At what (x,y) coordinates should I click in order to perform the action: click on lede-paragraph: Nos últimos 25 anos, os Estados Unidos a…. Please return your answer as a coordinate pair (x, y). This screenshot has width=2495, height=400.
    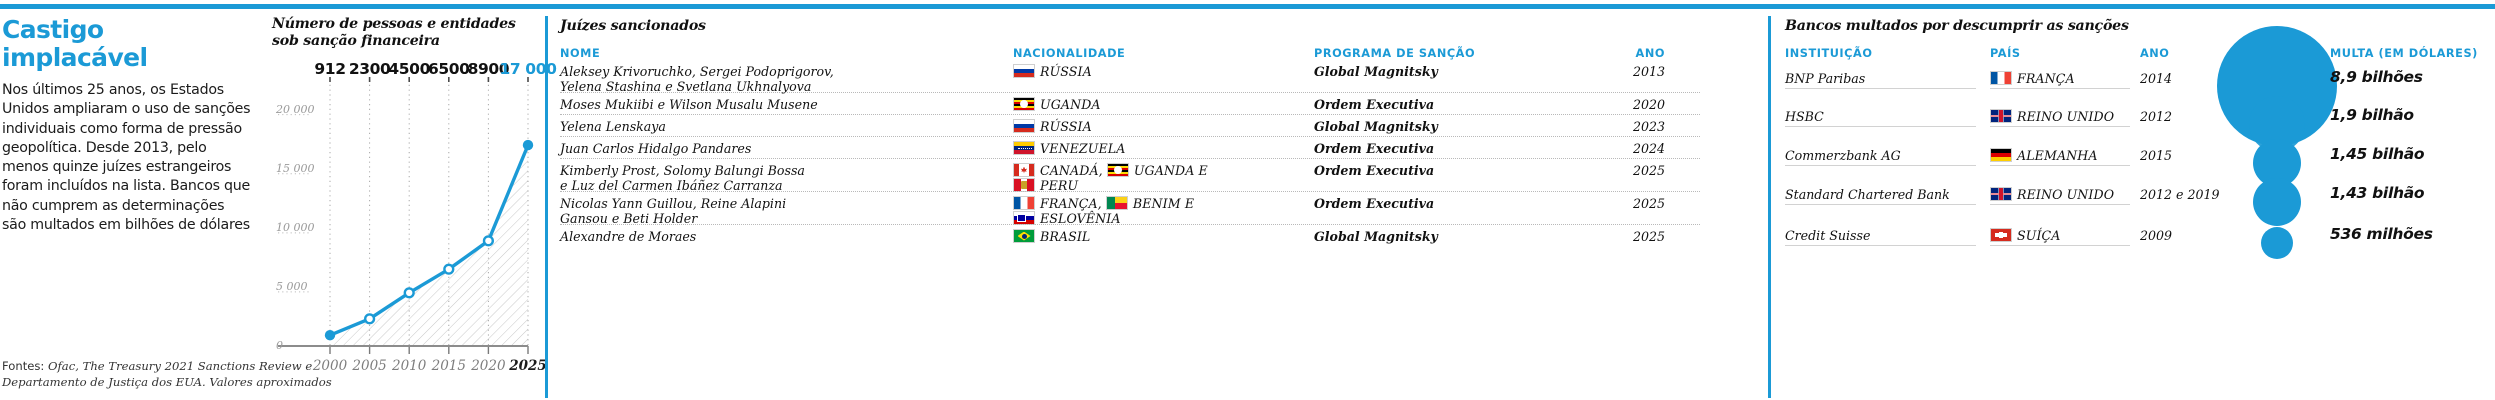
    Looking at the image, I should click on (126, 158).